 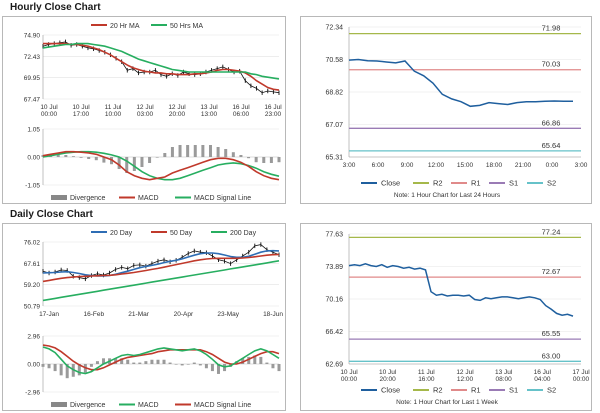 What do you see at coordinates (184, 314) in the screenshot?
I see `daily-price-xtick: 20-Apr` at bounding box center [184, 314].